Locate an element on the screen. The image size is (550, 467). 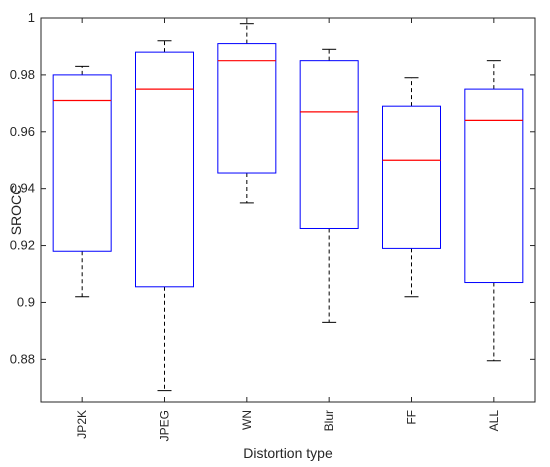
y-tick-label: 0.9 is located at coordinates (26, 301).